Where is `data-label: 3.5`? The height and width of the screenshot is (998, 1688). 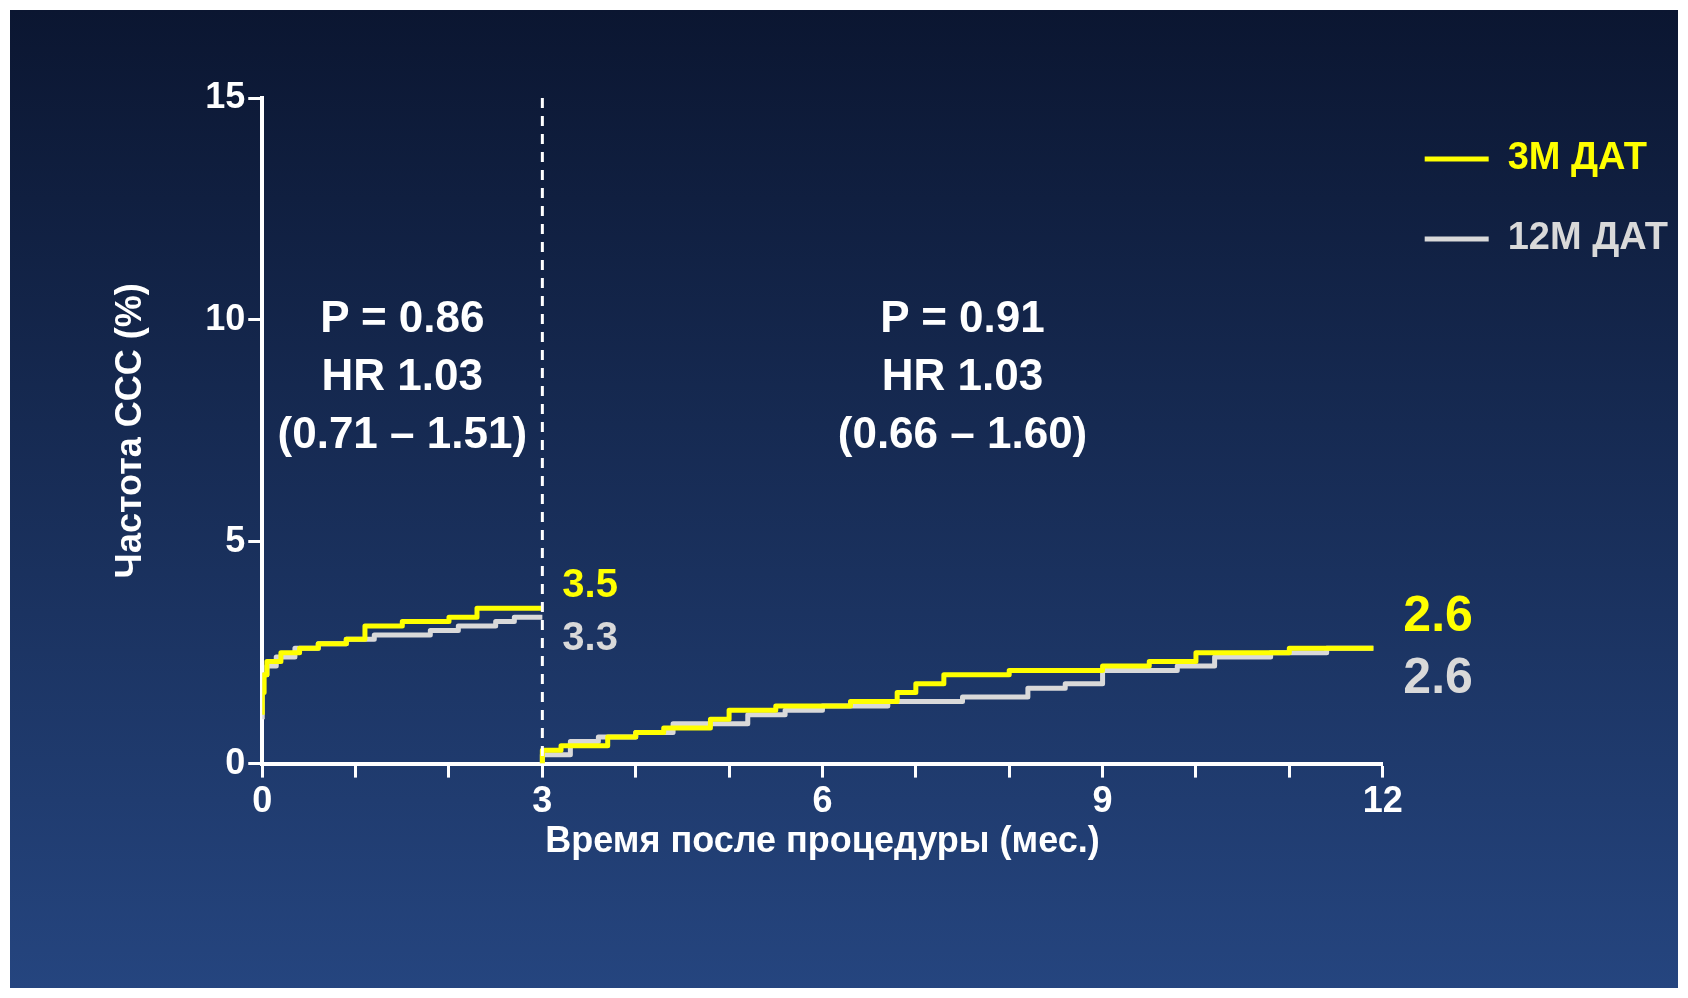
data-label: 3.5 is located at coordinates (590, 583).